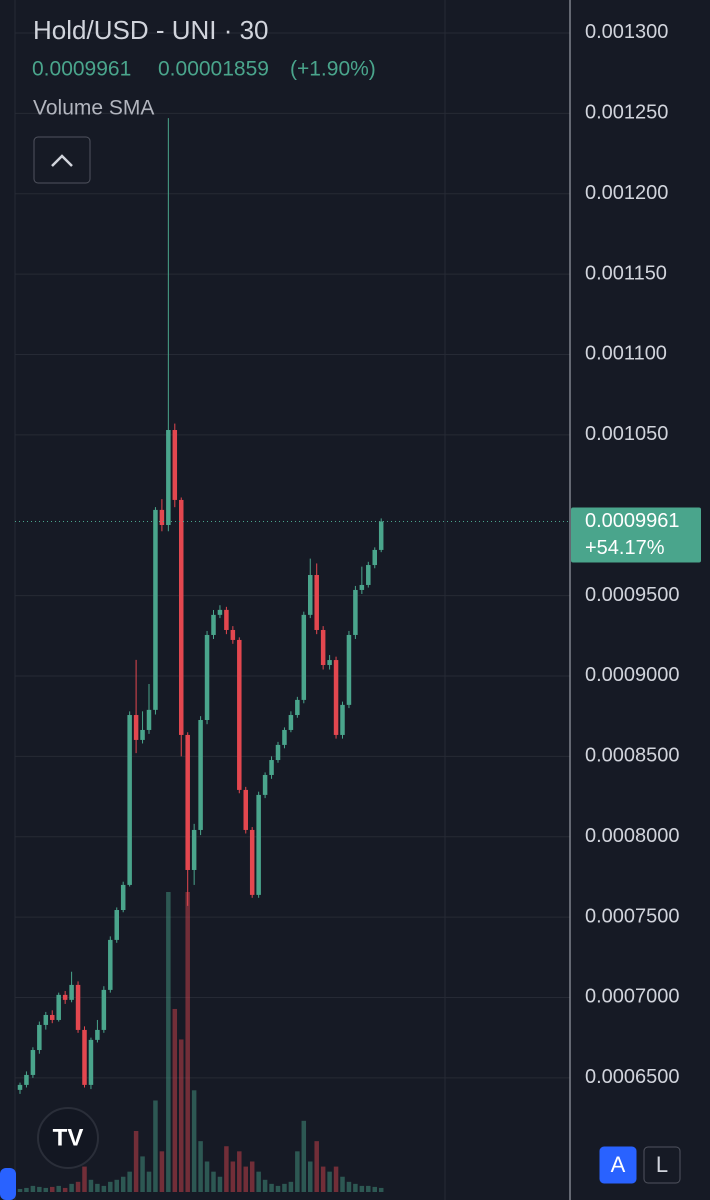 This screenshot has height=1200, width=710. I want to click on y-tick-label: 0.001050, so click(626, 434).